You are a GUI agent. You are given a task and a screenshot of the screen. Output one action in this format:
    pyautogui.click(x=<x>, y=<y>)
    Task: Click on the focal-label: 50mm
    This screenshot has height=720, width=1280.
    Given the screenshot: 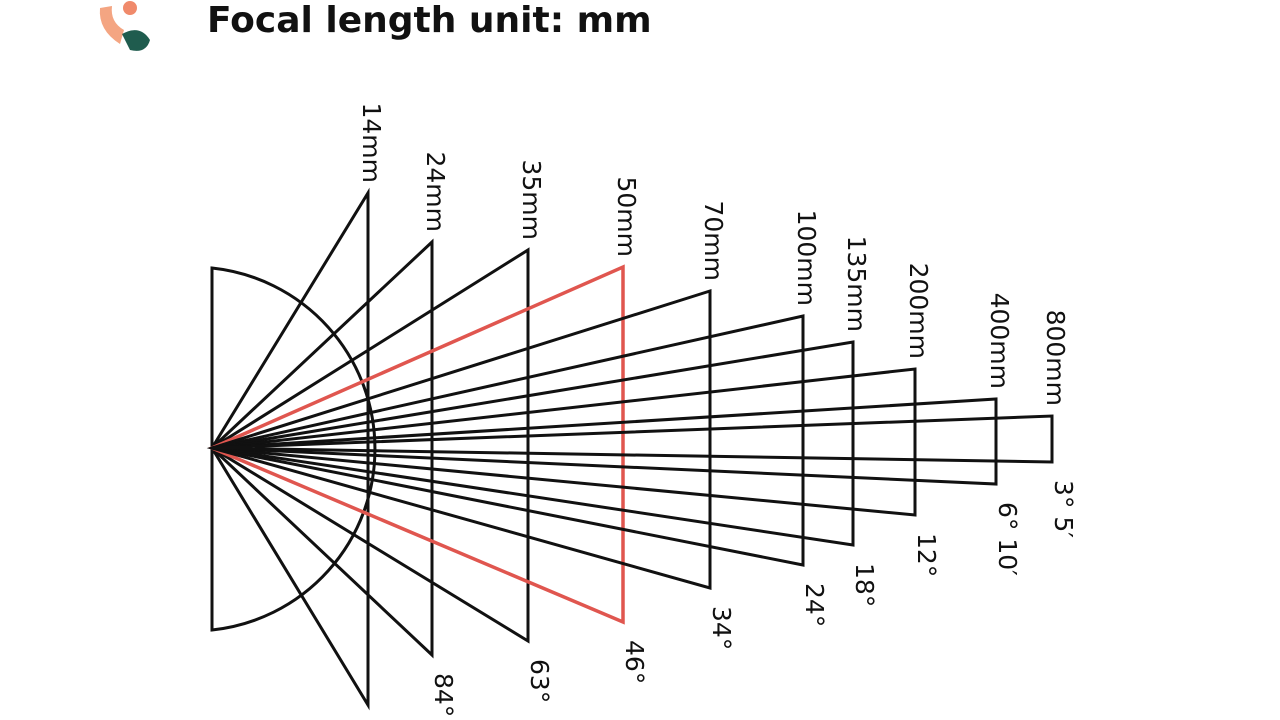 What is the action you would take?
    pyautogui.click(x=626, y=216)
    